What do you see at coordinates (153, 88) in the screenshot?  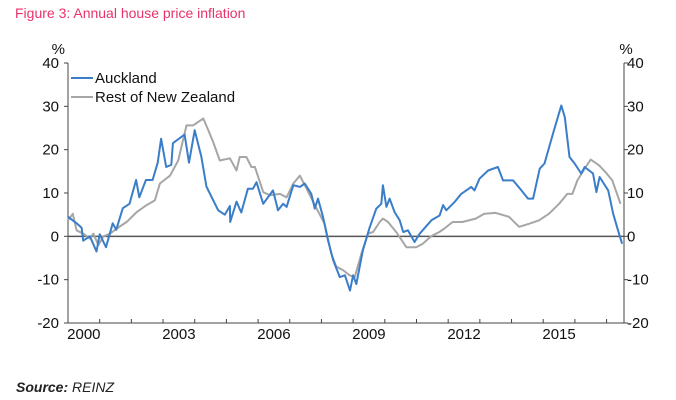 I see `legend: Auckland Rest of New Zealand` at bounding box center [153, 88].